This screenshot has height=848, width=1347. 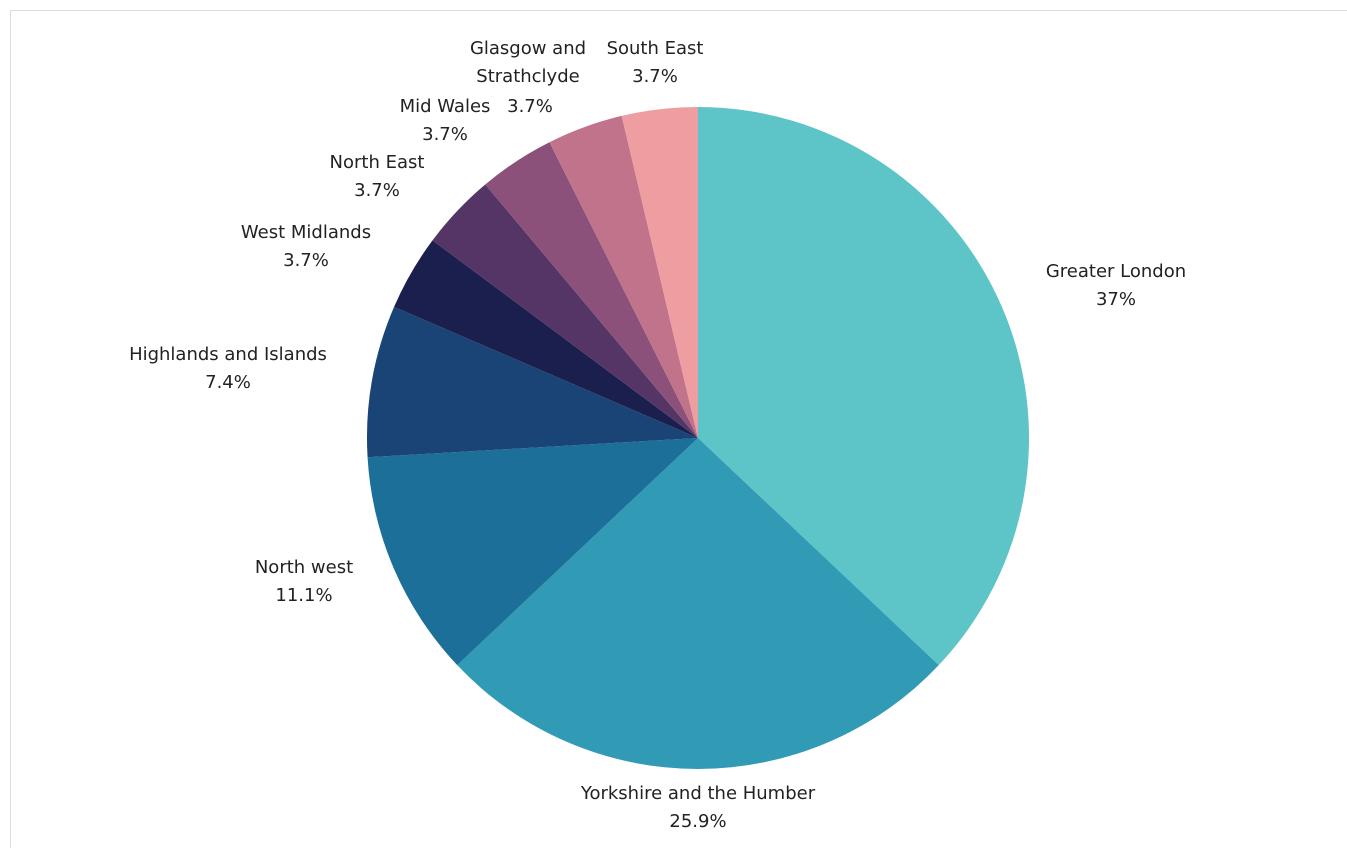 I want to click on pie-slice-mid-wales, so click(x=591, y=290).